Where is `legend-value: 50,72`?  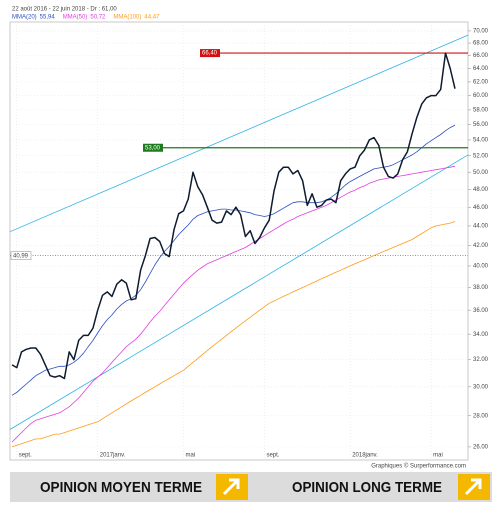
legend-value: 50,72 is located at coordinates (98, 18).